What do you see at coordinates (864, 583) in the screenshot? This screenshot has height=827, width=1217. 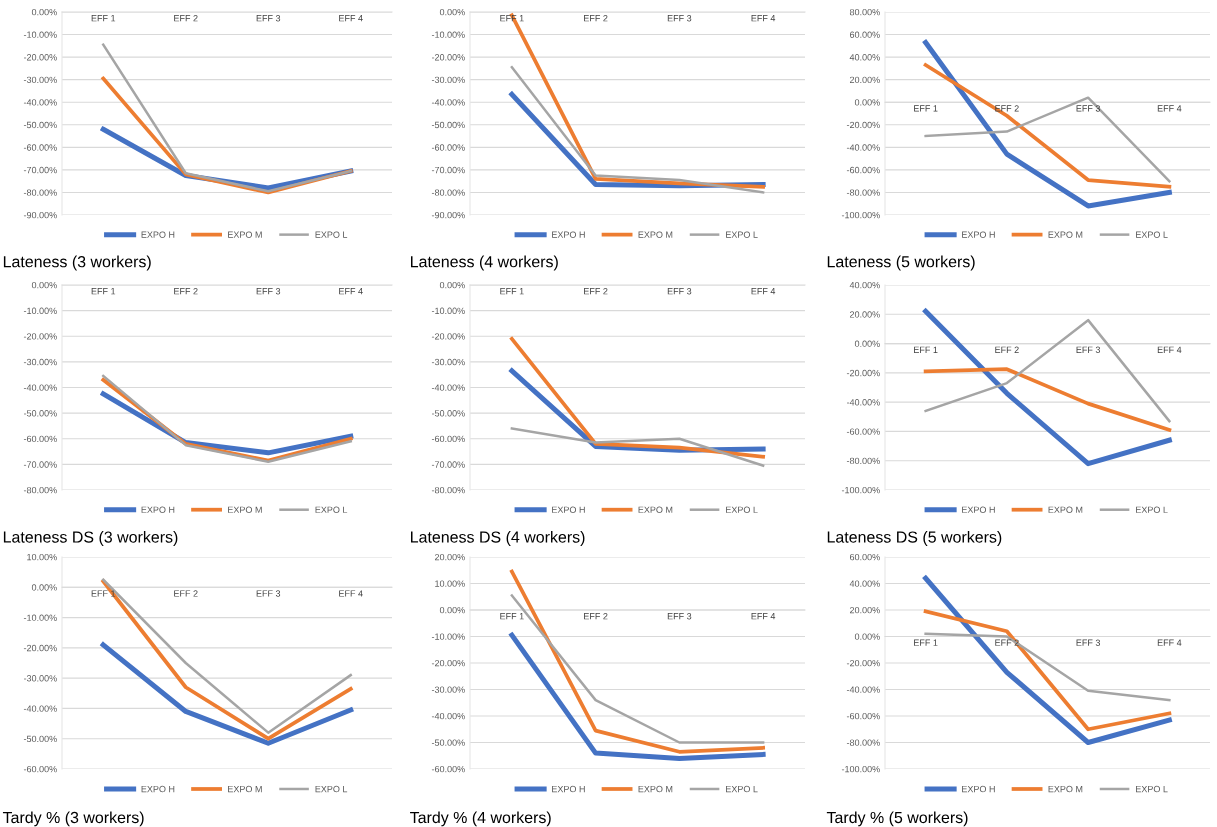 I see `y-tick-label: 40.00%` at bounding box center [864, 583].